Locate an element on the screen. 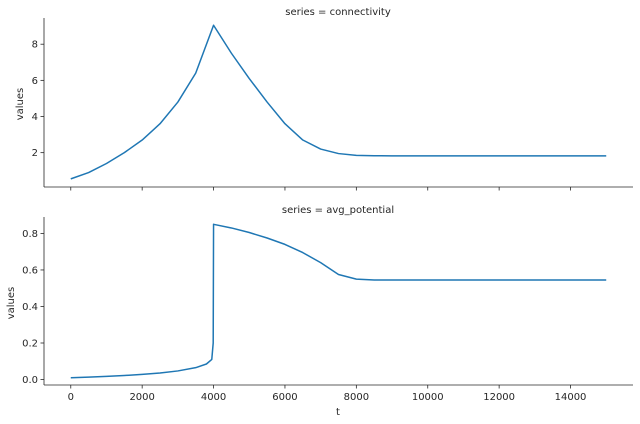 The width and height of the screenshot is (640, 424). y-tick-label-avg-potential: 0.4 is located at coordinates (30, 307).